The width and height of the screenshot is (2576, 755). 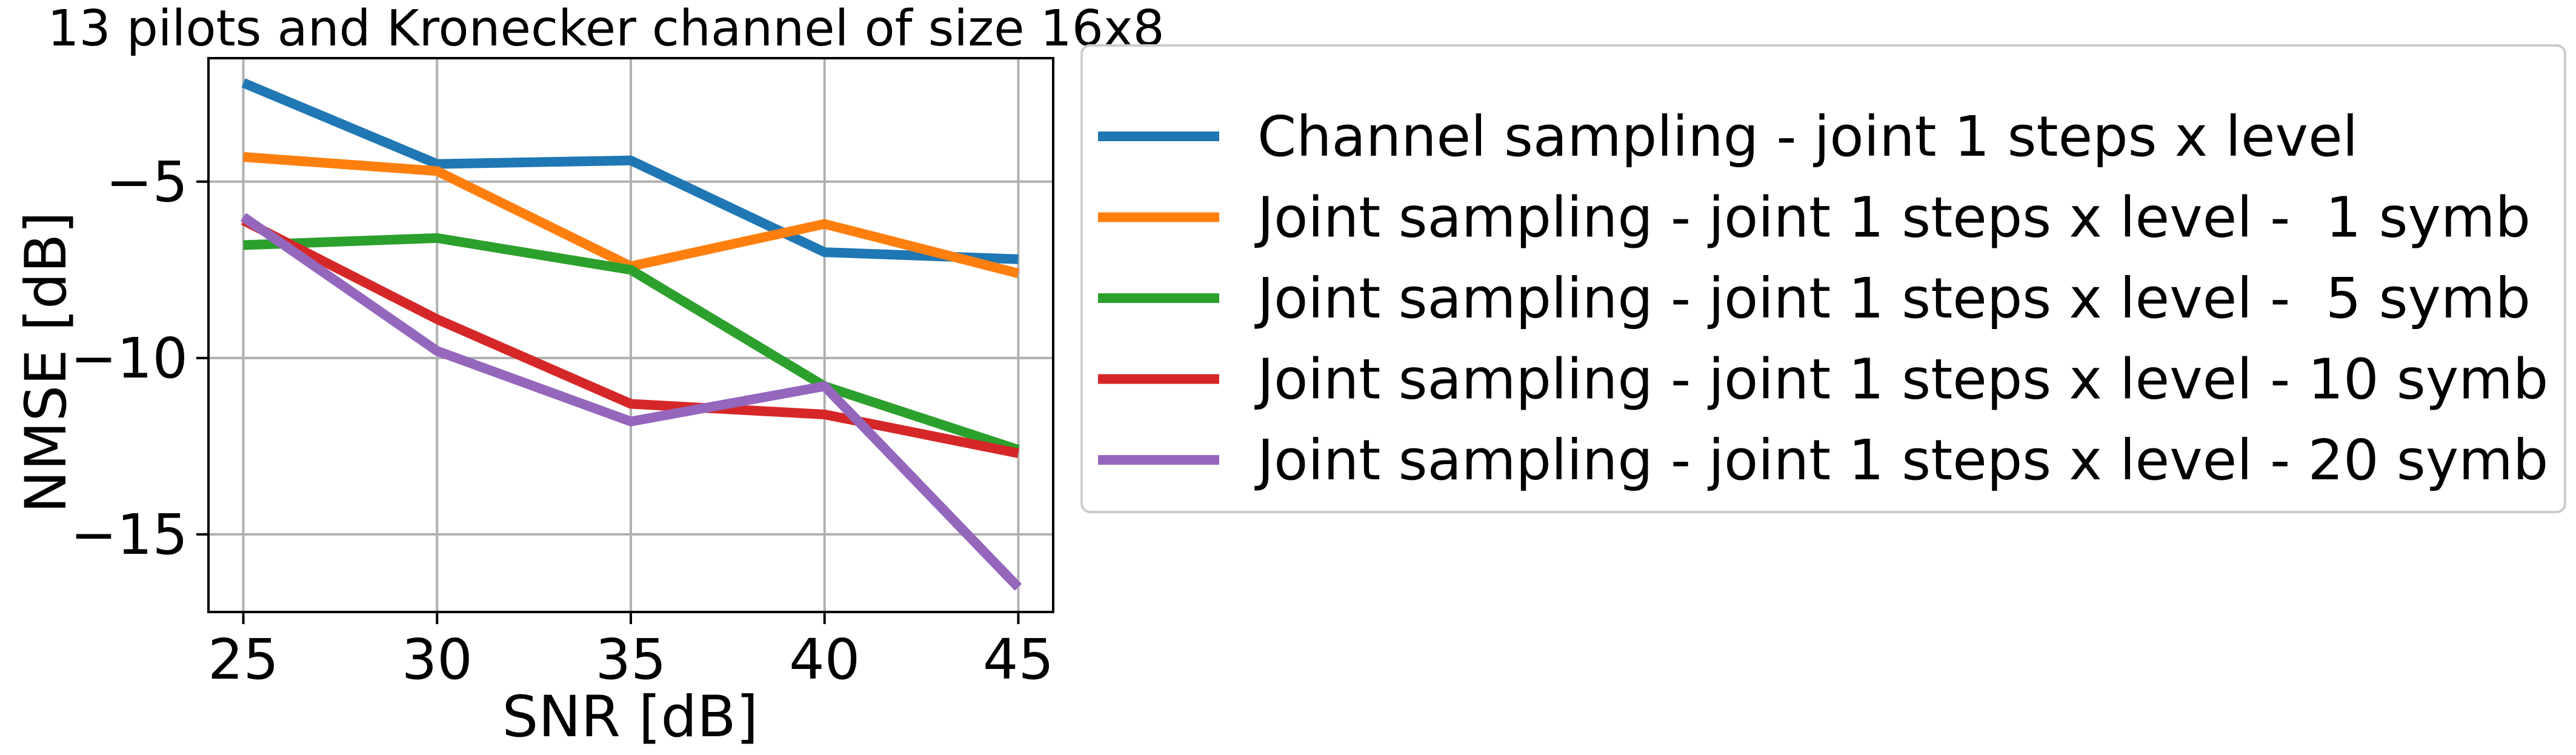 What do you see at coordinates (1807, 136) in the screenshot?
I see `legend-label: Channel sampling - joint 1 steps x level` at bounding box center [1807, 136].